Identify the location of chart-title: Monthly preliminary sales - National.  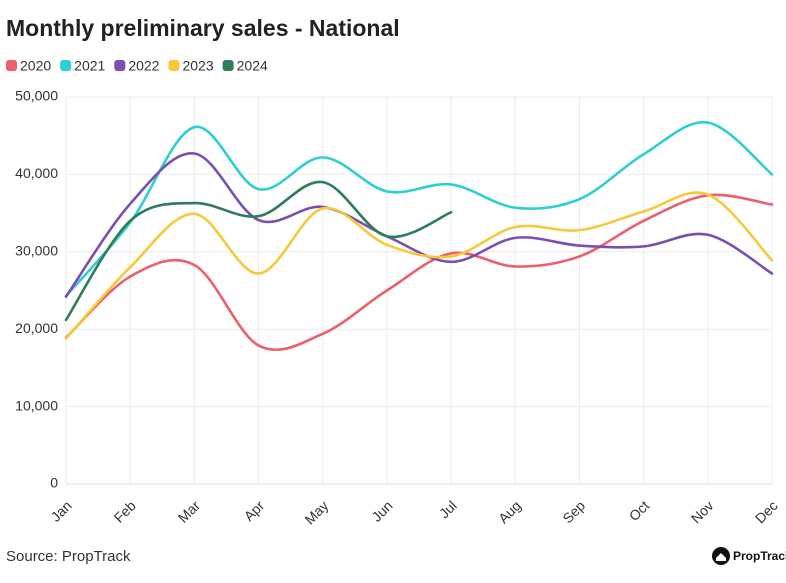
(203, 28).